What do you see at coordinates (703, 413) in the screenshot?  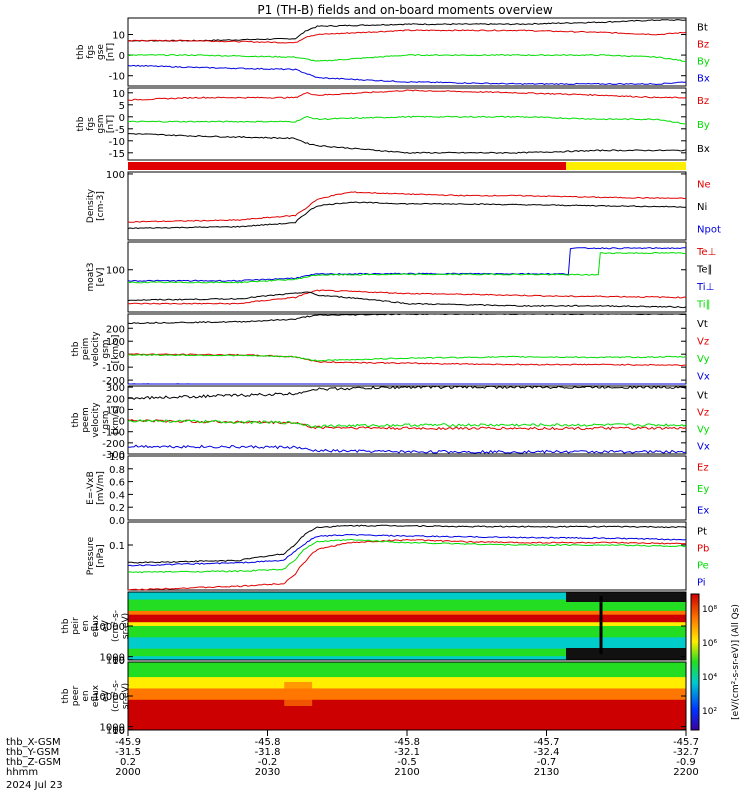 I see `legend-peem_velocity-1: Vz` at bounding box center [703, 413].